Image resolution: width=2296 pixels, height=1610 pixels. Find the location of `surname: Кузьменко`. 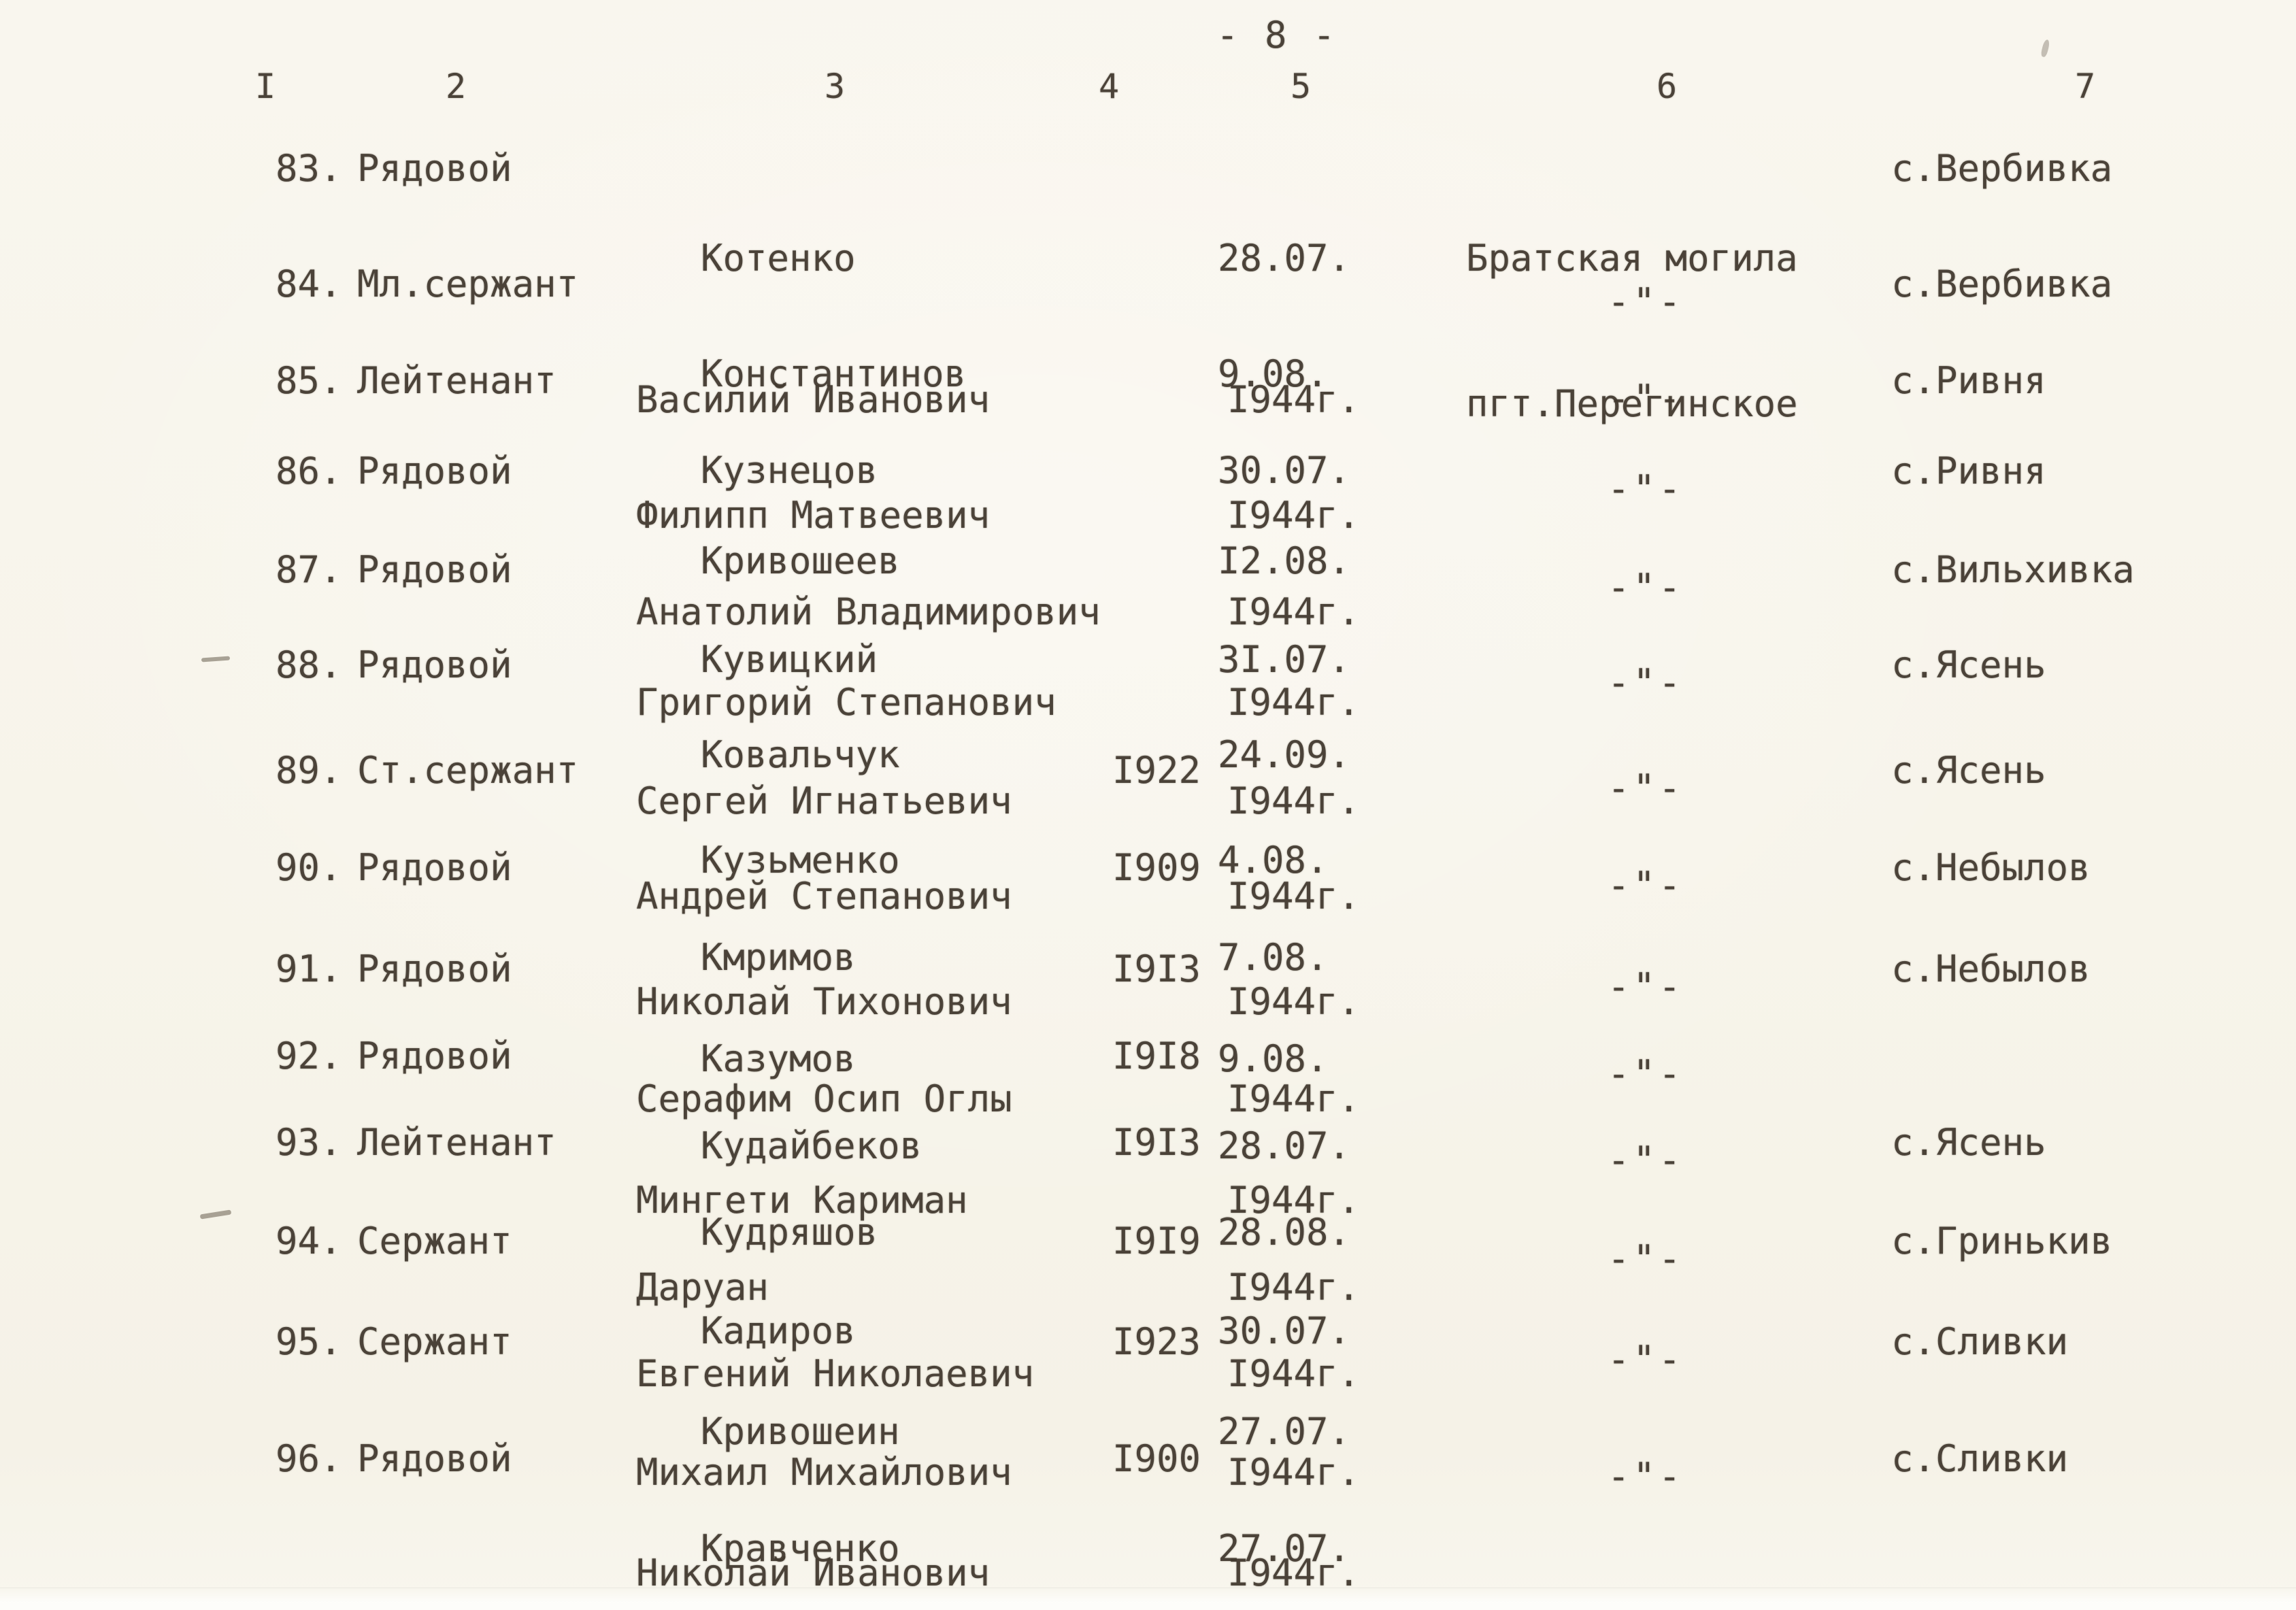

surname: Кузьменко is located at coordinates (800, 860).